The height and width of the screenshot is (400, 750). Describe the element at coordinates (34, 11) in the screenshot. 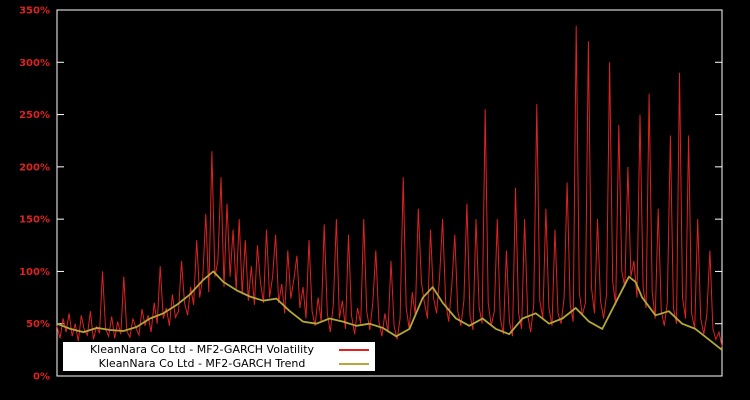

I see `y-tick-label: 350%` at that location.